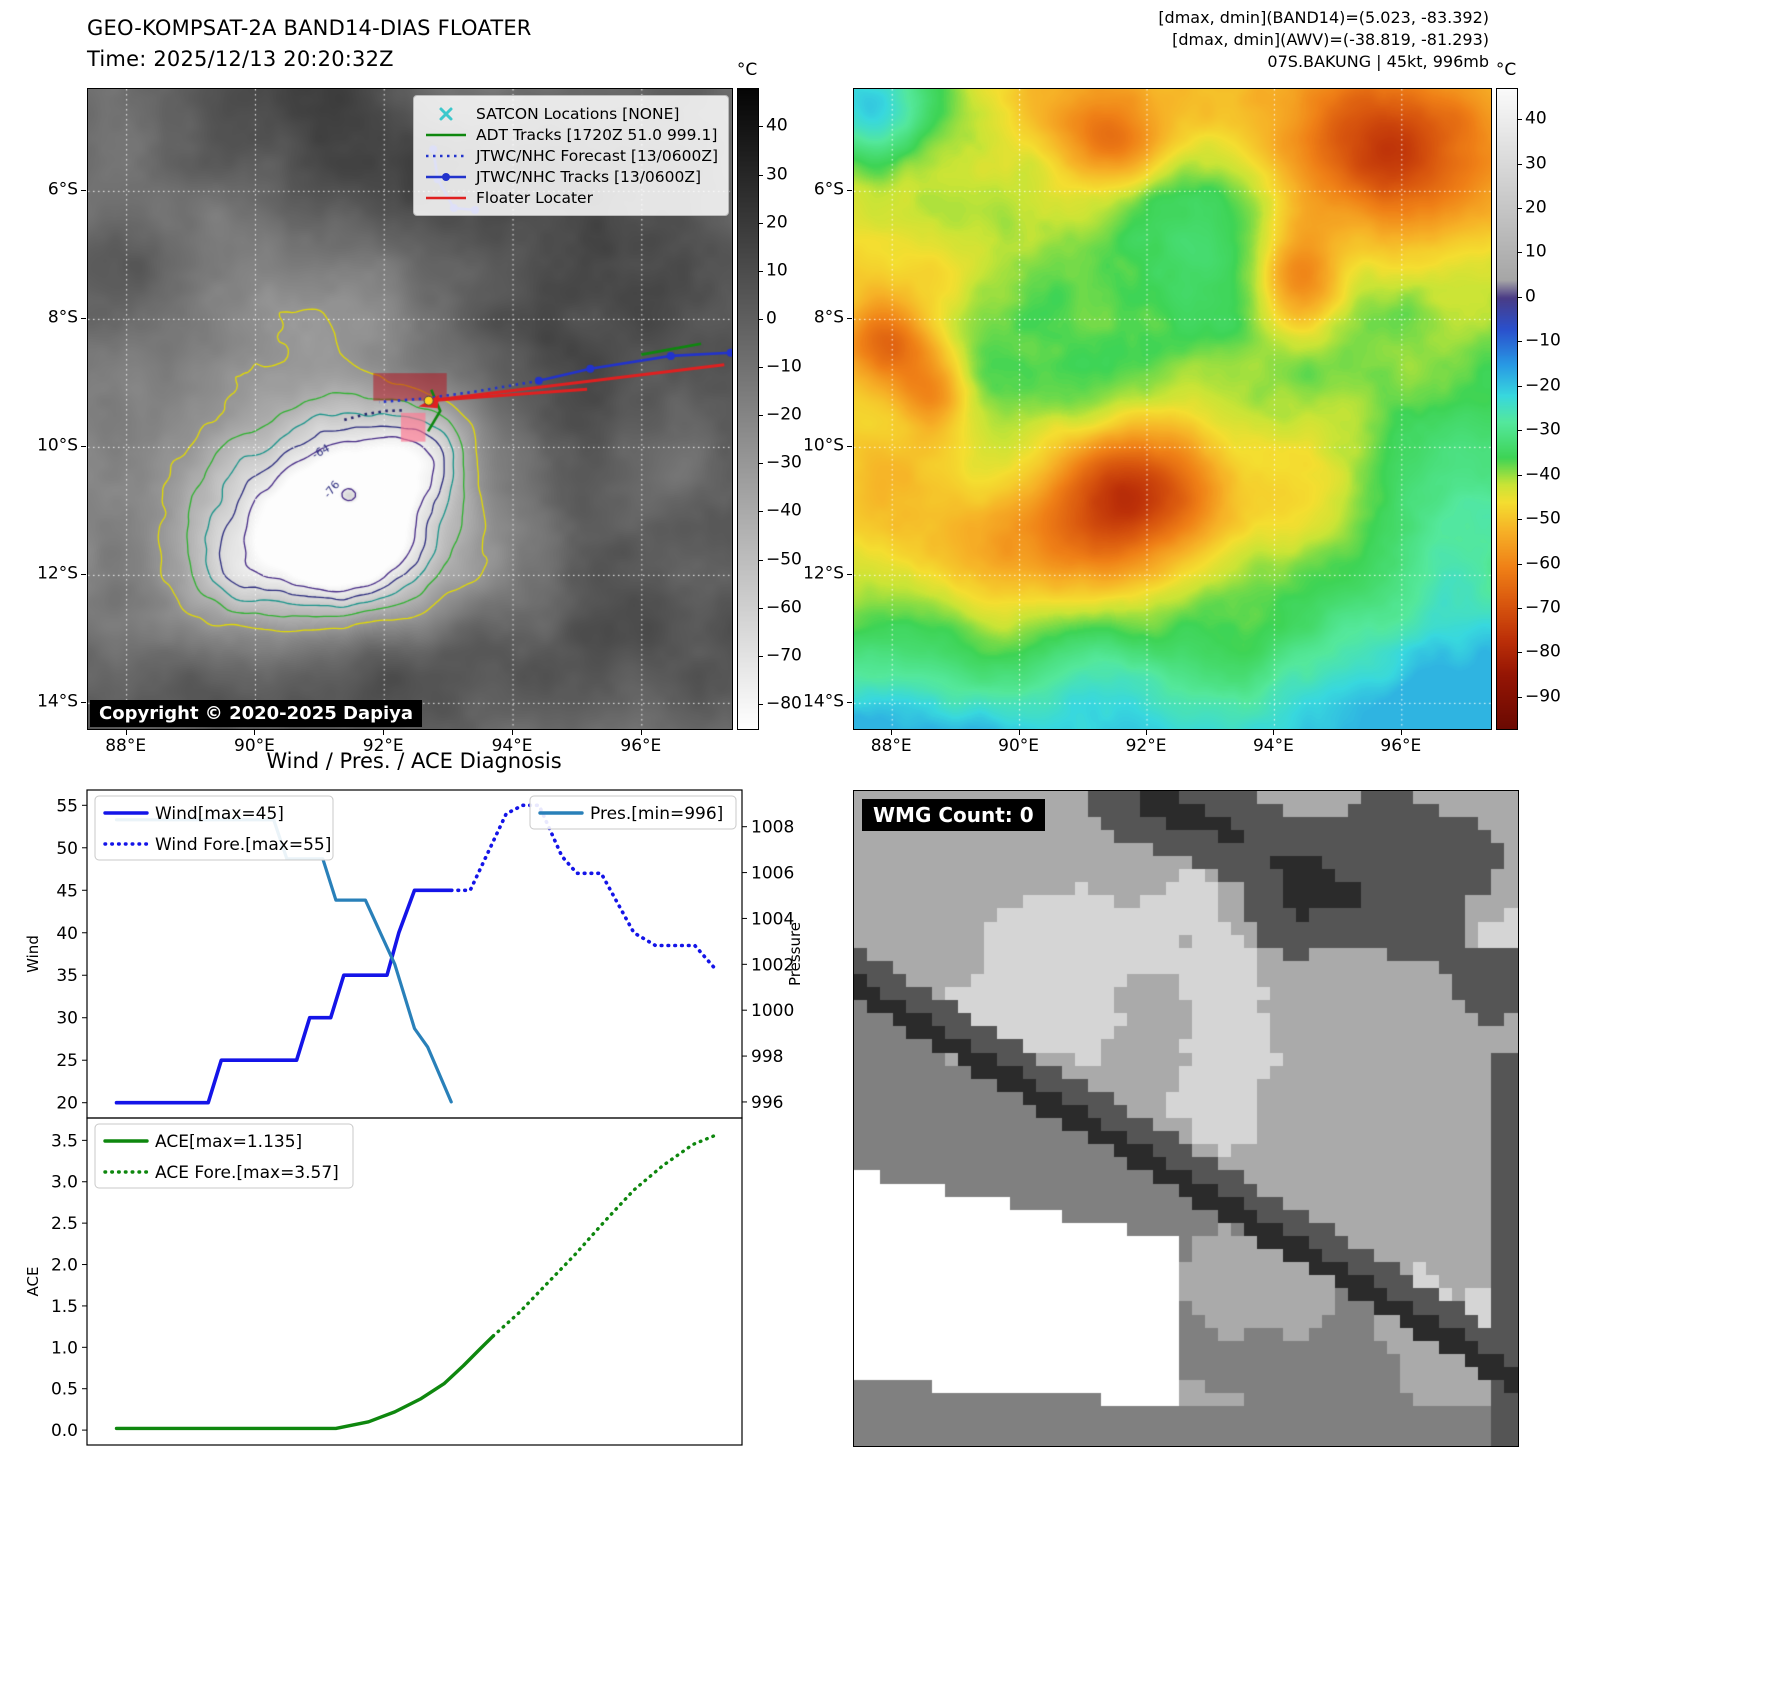 Image resolution: width=1792 pixels, height=1690 pixels. I want to click on x-marker-icon, so click(446, 113).